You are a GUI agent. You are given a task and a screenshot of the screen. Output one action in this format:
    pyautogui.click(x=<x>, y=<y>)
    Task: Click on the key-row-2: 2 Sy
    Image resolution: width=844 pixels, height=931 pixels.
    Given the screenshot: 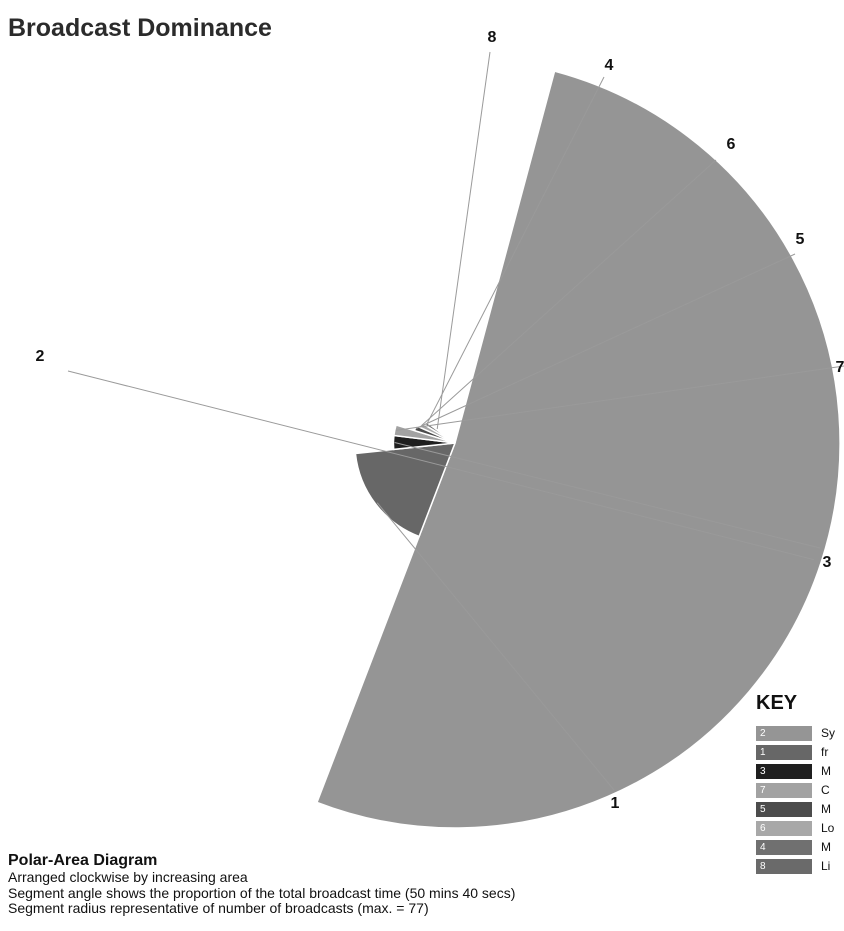 What is the action you would take?
    pyautogui.click(x=800, y=734)
    